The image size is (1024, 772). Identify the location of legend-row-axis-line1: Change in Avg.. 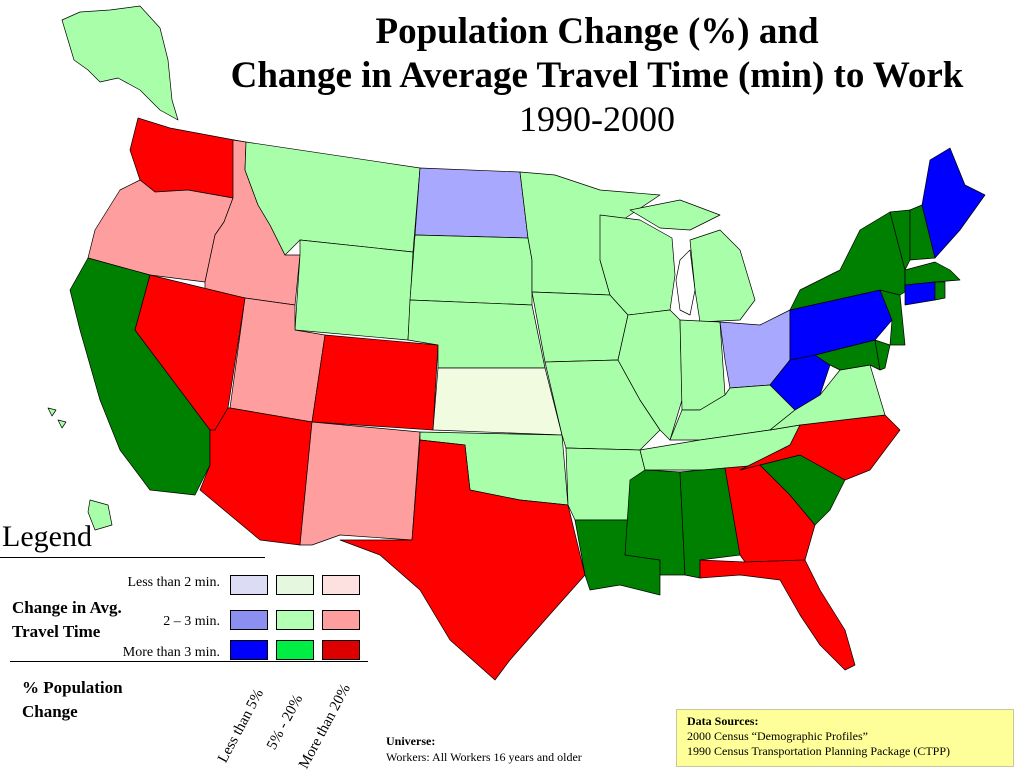
(67, 607).